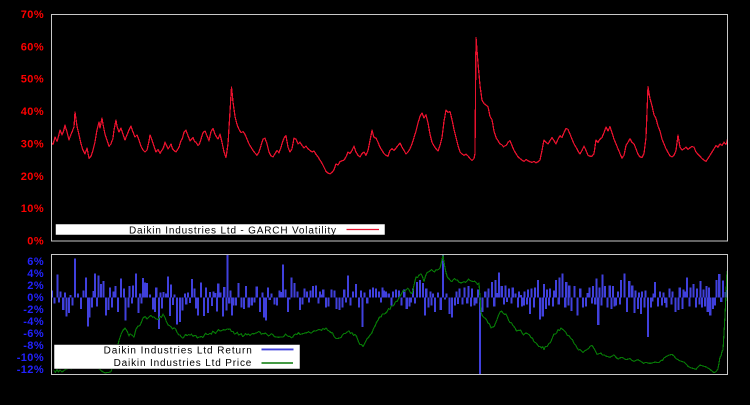  What do you see at coordinates (33, 310) in the screenshot?
I see `svg-text: -2%` at bounding box center [33, 310].